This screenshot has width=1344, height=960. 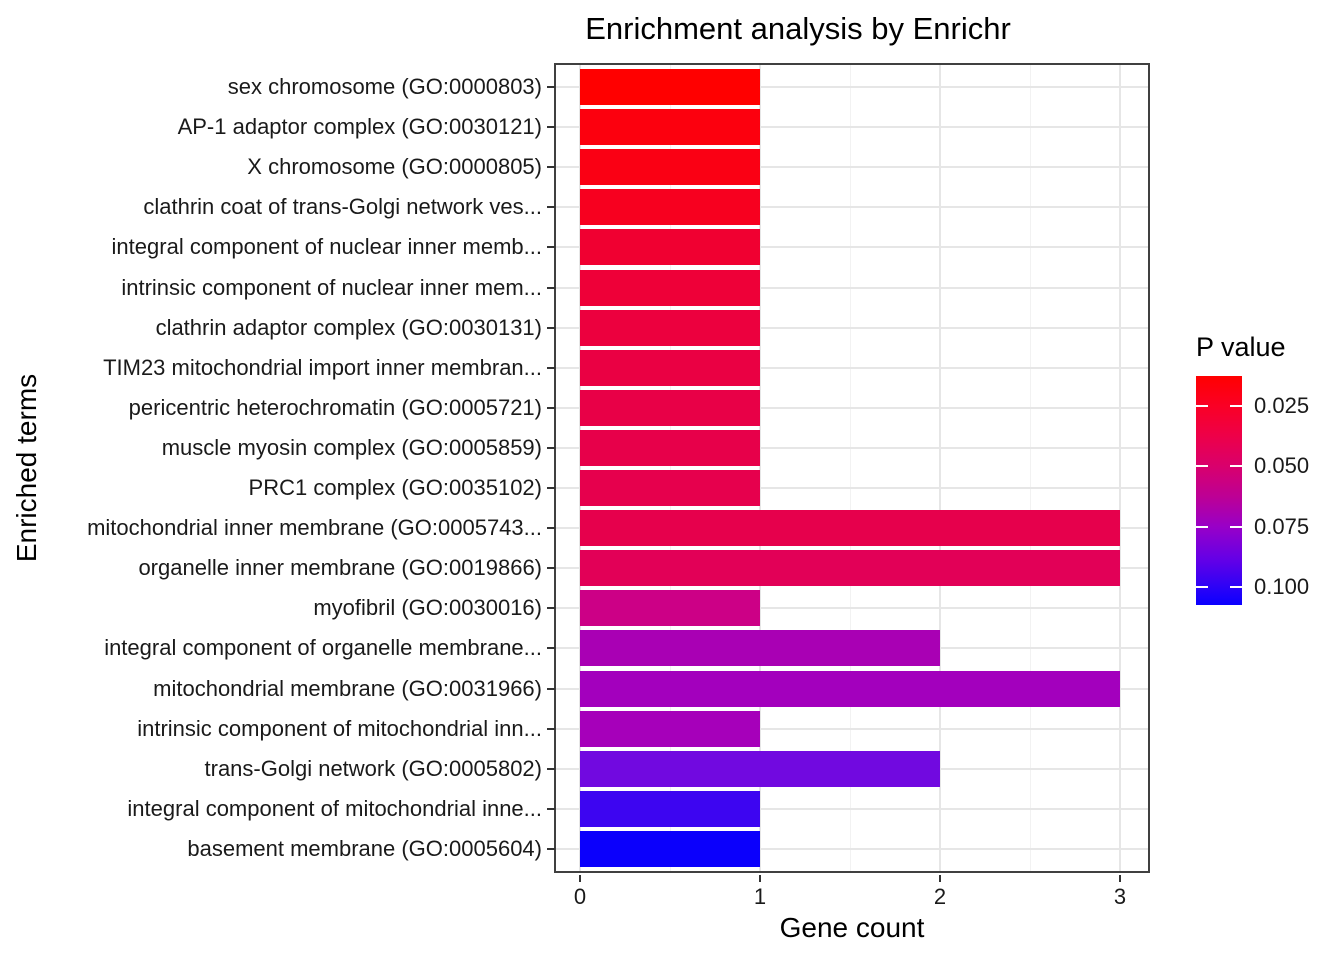 I want to click on legend-tick-label: 0.050, so click(x=1282, y=466).